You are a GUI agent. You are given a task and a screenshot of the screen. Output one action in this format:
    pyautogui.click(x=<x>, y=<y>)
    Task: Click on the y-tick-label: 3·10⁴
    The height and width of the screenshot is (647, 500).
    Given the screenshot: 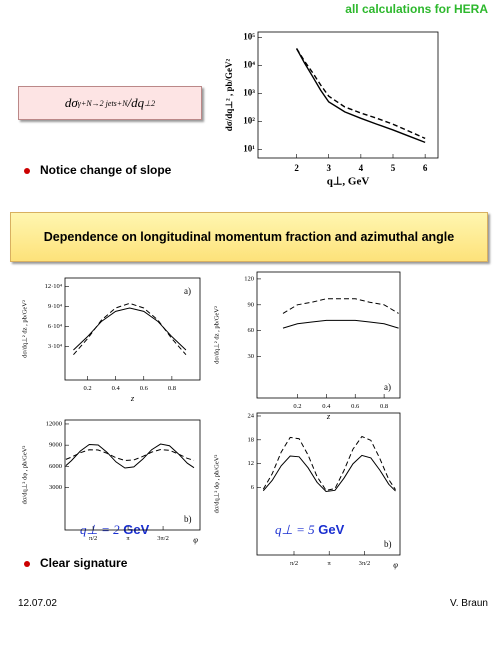 What is the action you would take?
    pyautogui.click(x=55, y=346)
    